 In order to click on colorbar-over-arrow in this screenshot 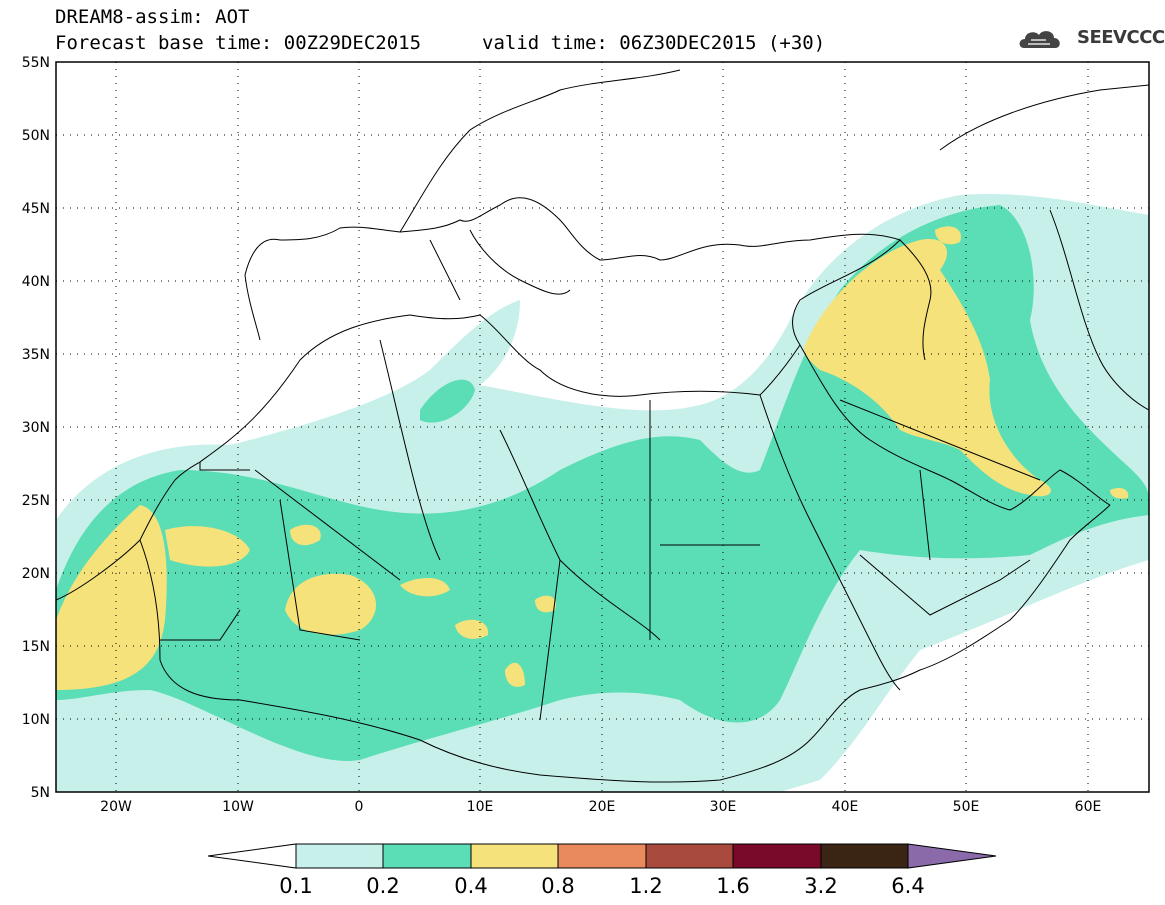, I will do `click(952, 856)`.